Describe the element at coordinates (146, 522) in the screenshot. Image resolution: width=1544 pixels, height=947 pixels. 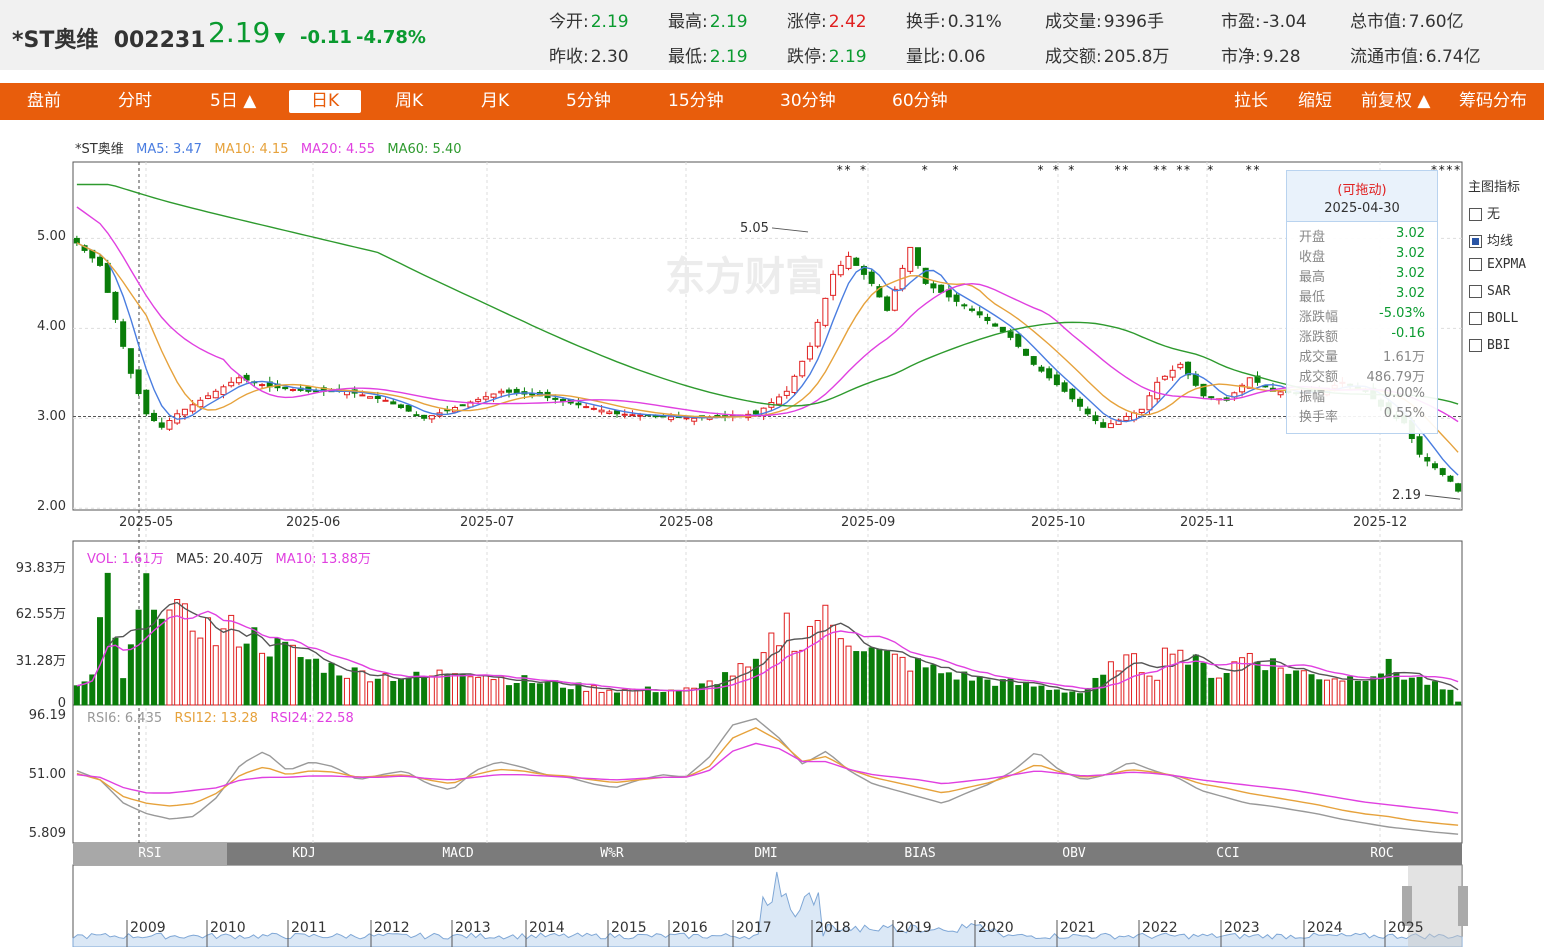
I see `x-tick-label: 2025-05` at that location.